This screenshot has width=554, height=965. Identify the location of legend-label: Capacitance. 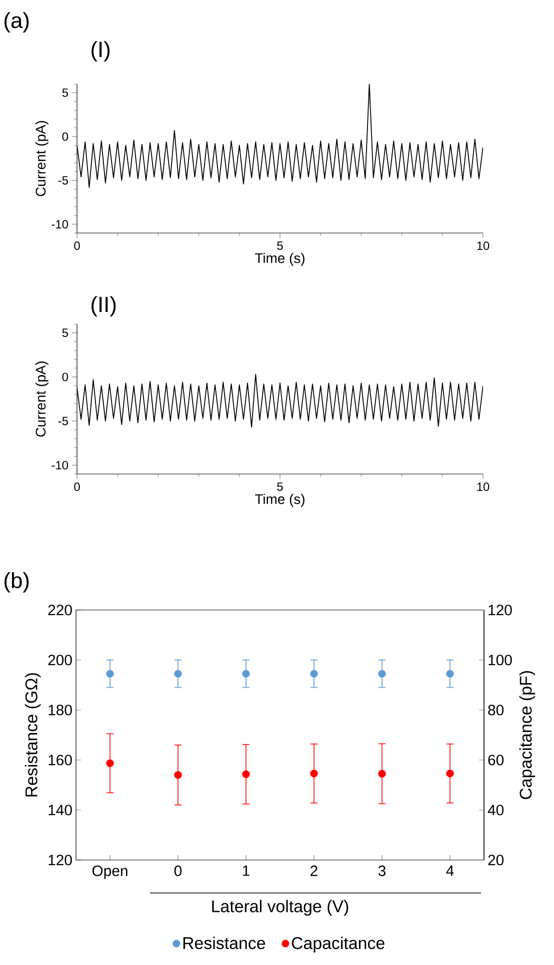
(338, 944).